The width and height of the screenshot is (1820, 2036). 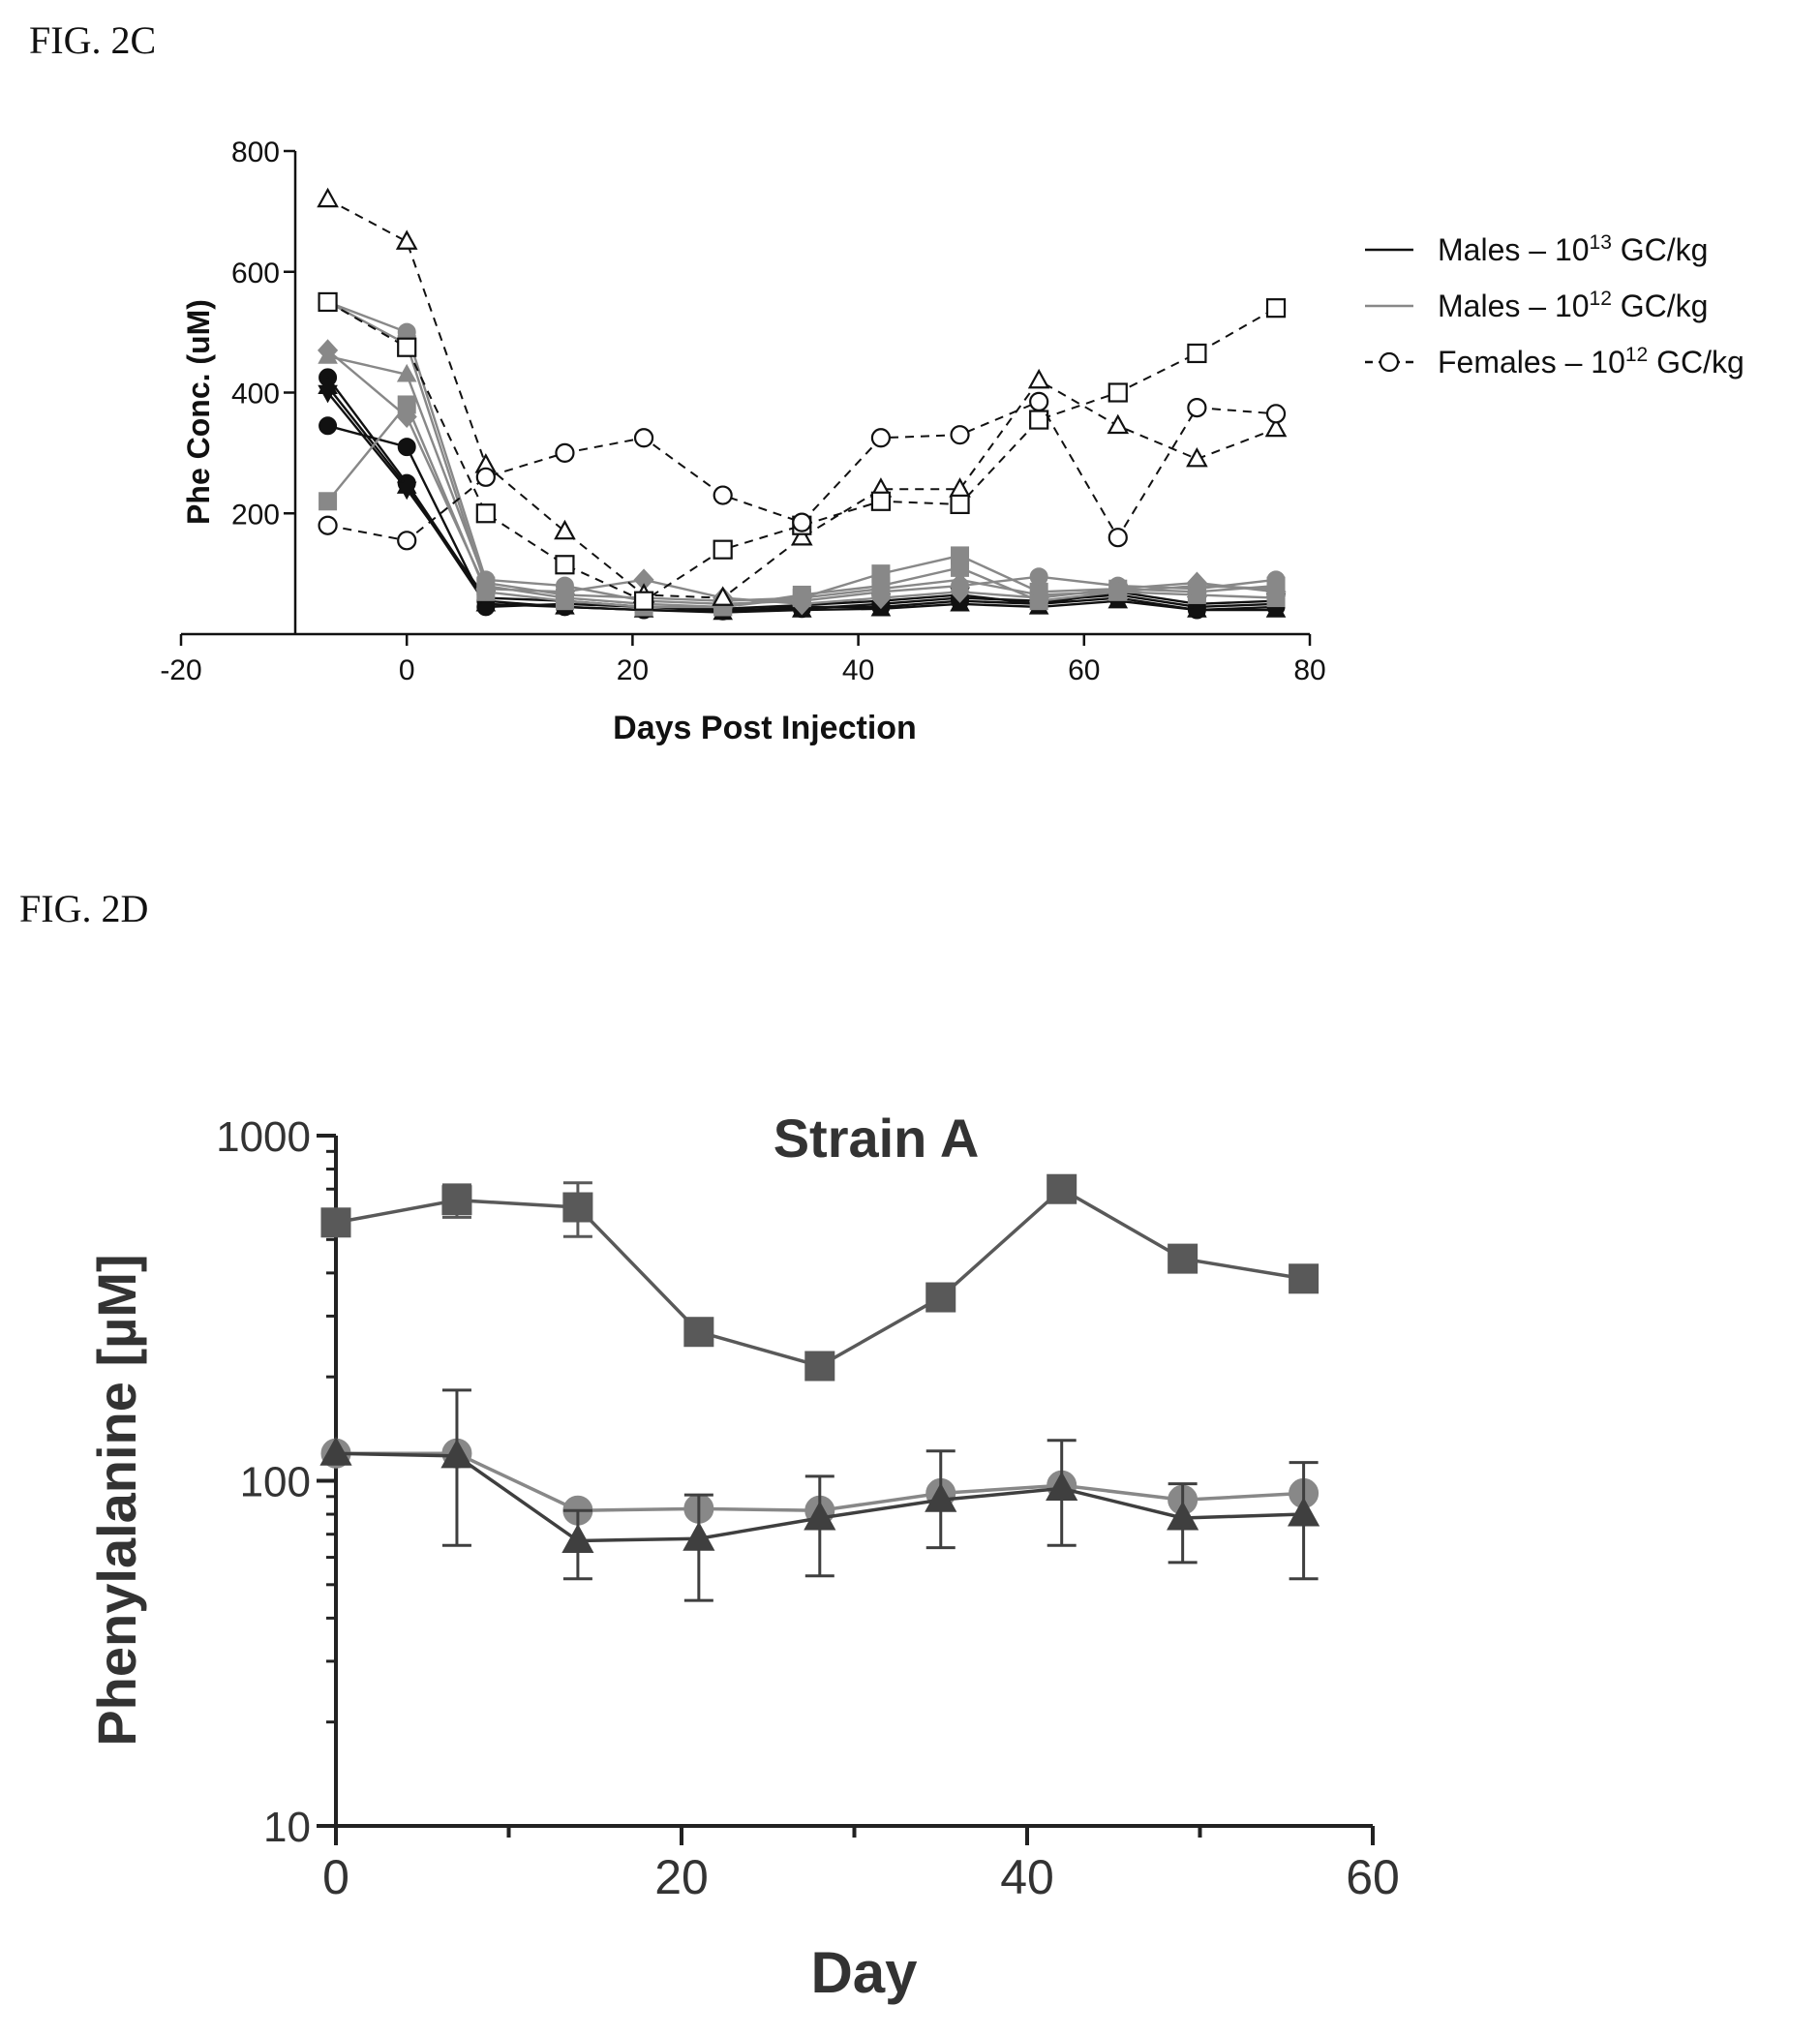 I want to click on x-tick-label: -20, so click(x=180, y=670).